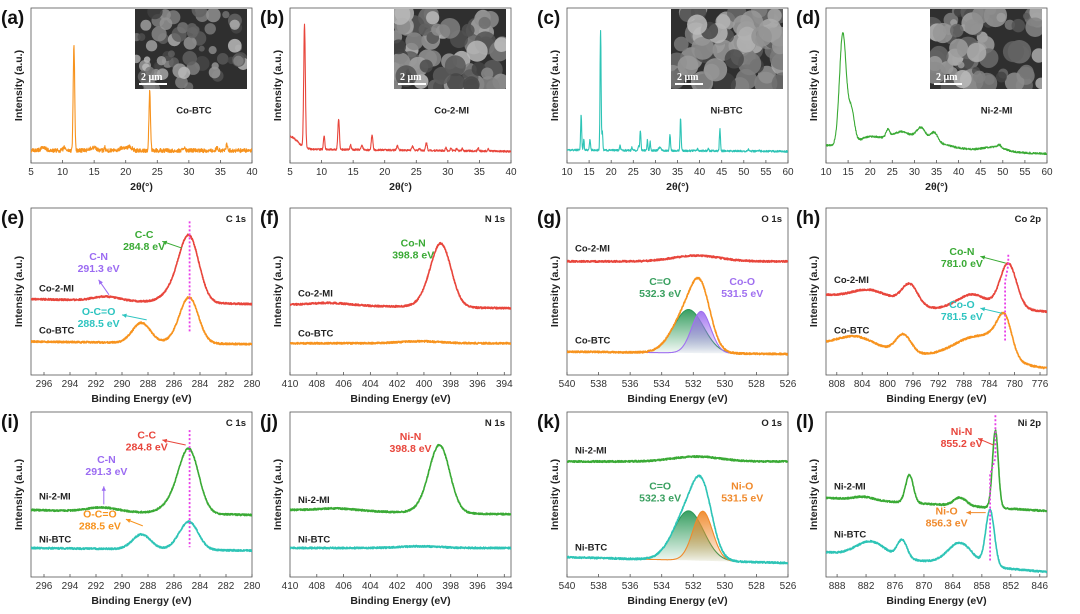  Describe the element at coordinates (661, 586) in the screenshot. I see `x-tick-label: 534` at that location.